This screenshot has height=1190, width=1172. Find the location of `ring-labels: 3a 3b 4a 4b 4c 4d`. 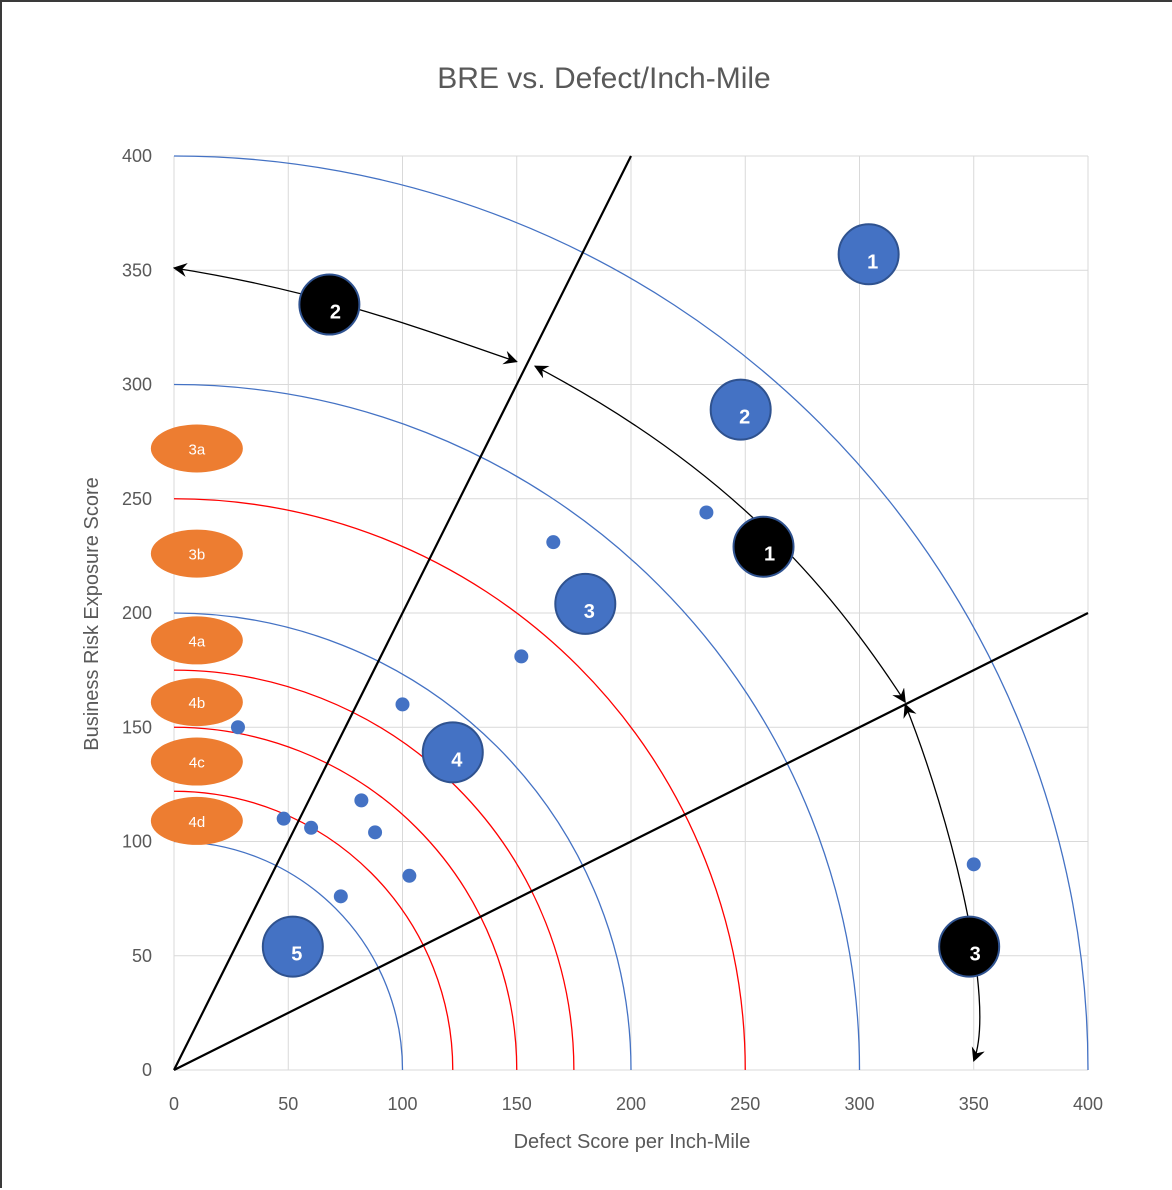

ring-labels: 3a 3b 4a 4b 4c 4d is located at coordinates (196, 634).